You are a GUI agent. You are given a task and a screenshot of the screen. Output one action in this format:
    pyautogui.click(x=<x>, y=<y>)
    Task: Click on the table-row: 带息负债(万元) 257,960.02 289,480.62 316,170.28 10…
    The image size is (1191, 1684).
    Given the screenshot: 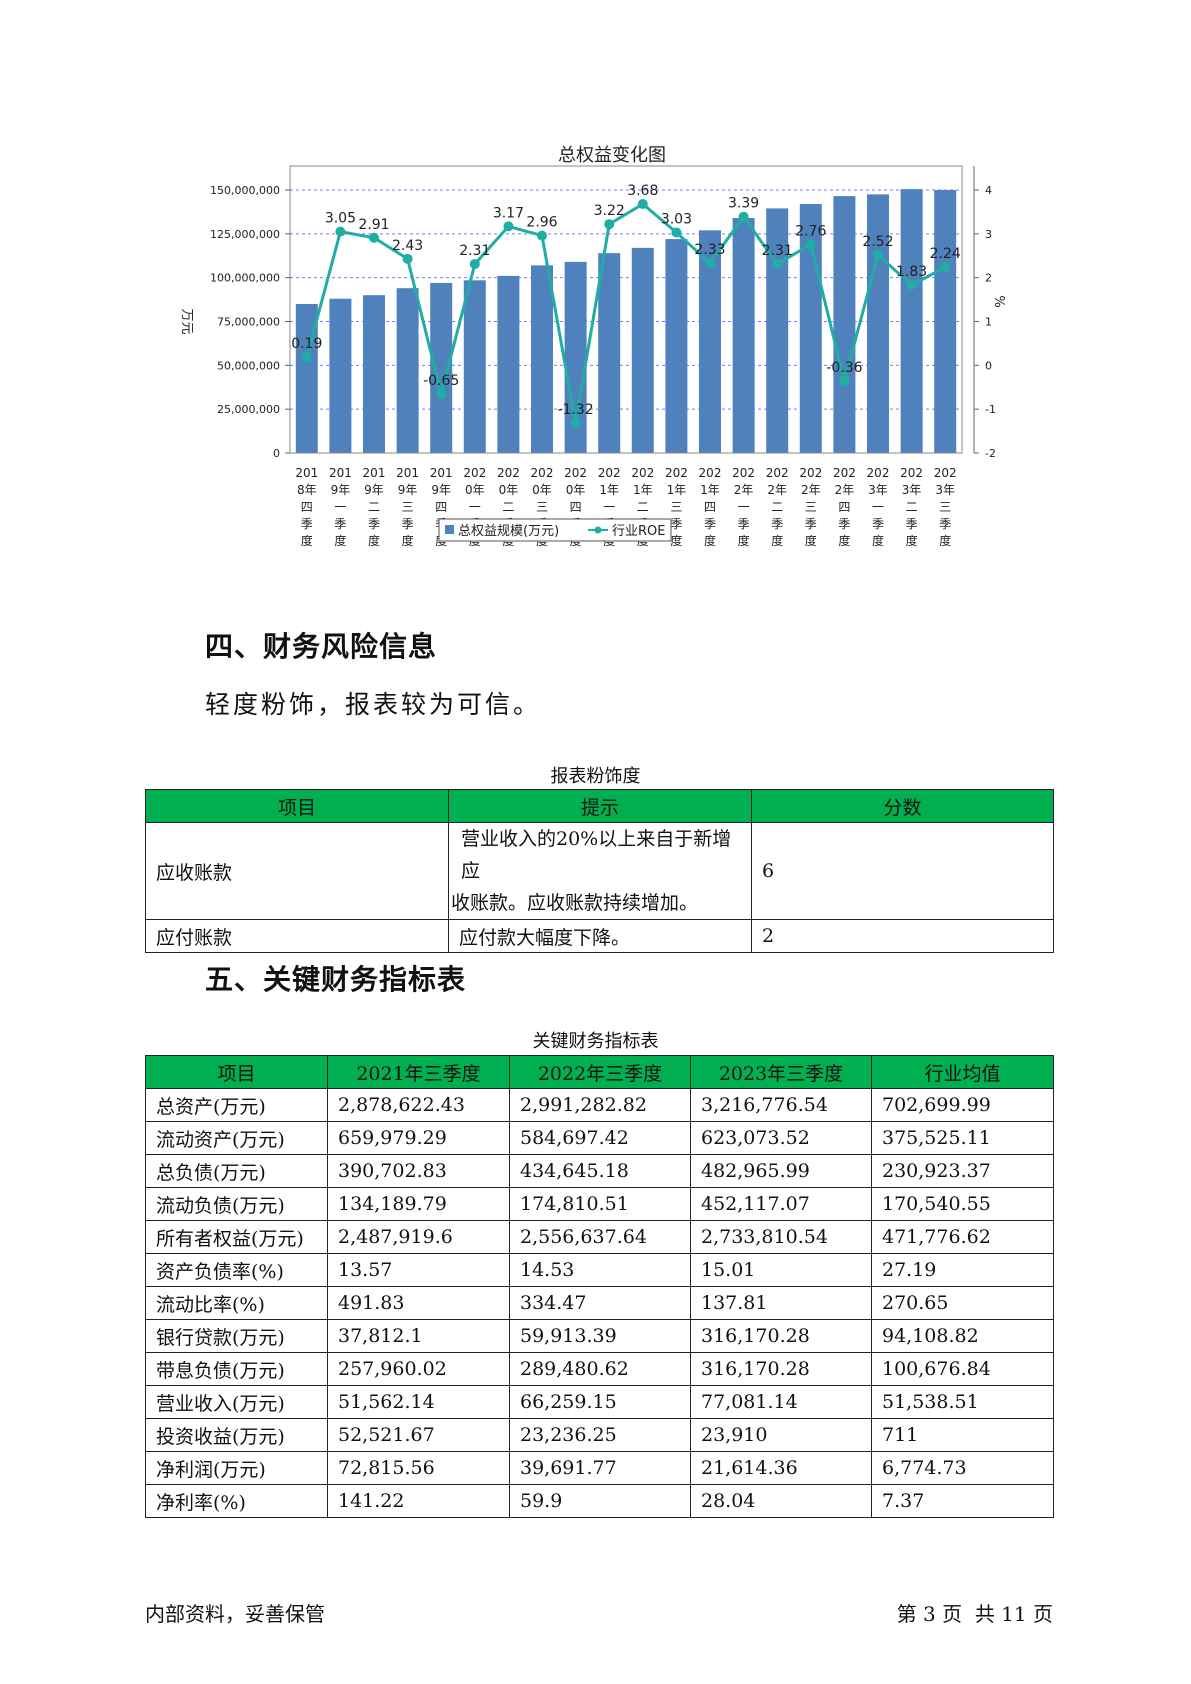 What is the action you would take?
    pyautogui.click(x=599, y=1369)
    